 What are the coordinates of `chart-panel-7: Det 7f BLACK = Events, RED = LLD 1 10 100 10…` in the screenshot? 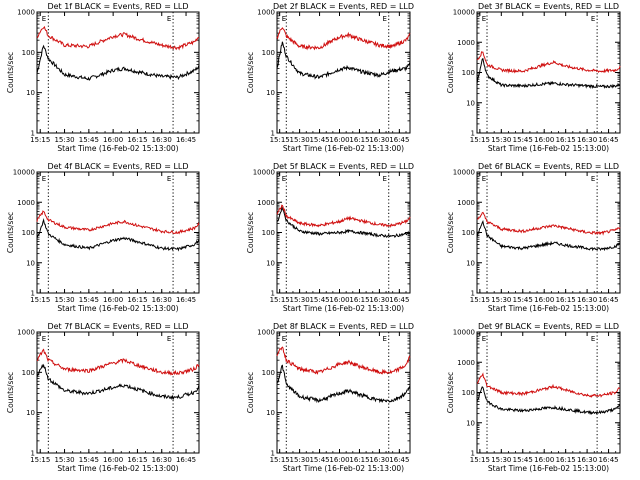 It's located at (103, 397).